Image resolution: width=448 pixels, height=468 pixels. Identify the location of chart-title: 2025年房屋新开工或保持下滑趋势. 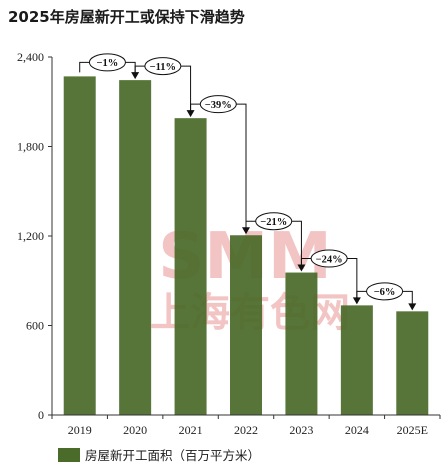
(126, 17).